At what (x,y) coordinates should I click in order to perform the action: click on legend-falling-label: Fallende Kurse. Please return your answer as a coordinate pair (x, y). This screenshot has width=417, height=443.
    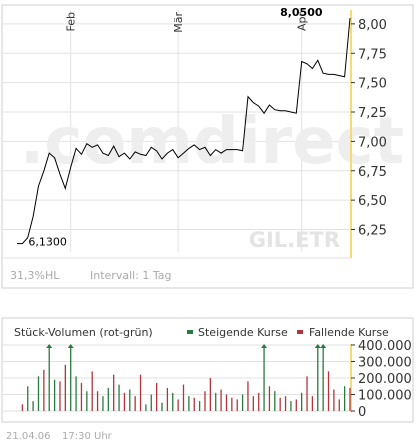
    Looking at the image, I should click on (349, 332).